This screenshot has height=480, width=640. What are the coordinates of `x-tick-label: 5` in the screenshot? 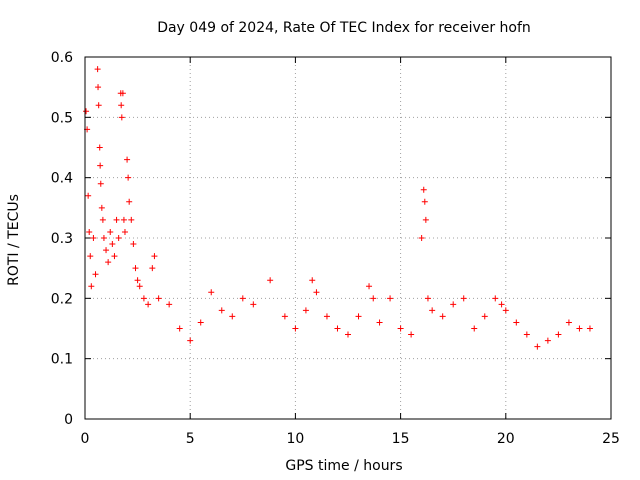 It's located at (190, 439).